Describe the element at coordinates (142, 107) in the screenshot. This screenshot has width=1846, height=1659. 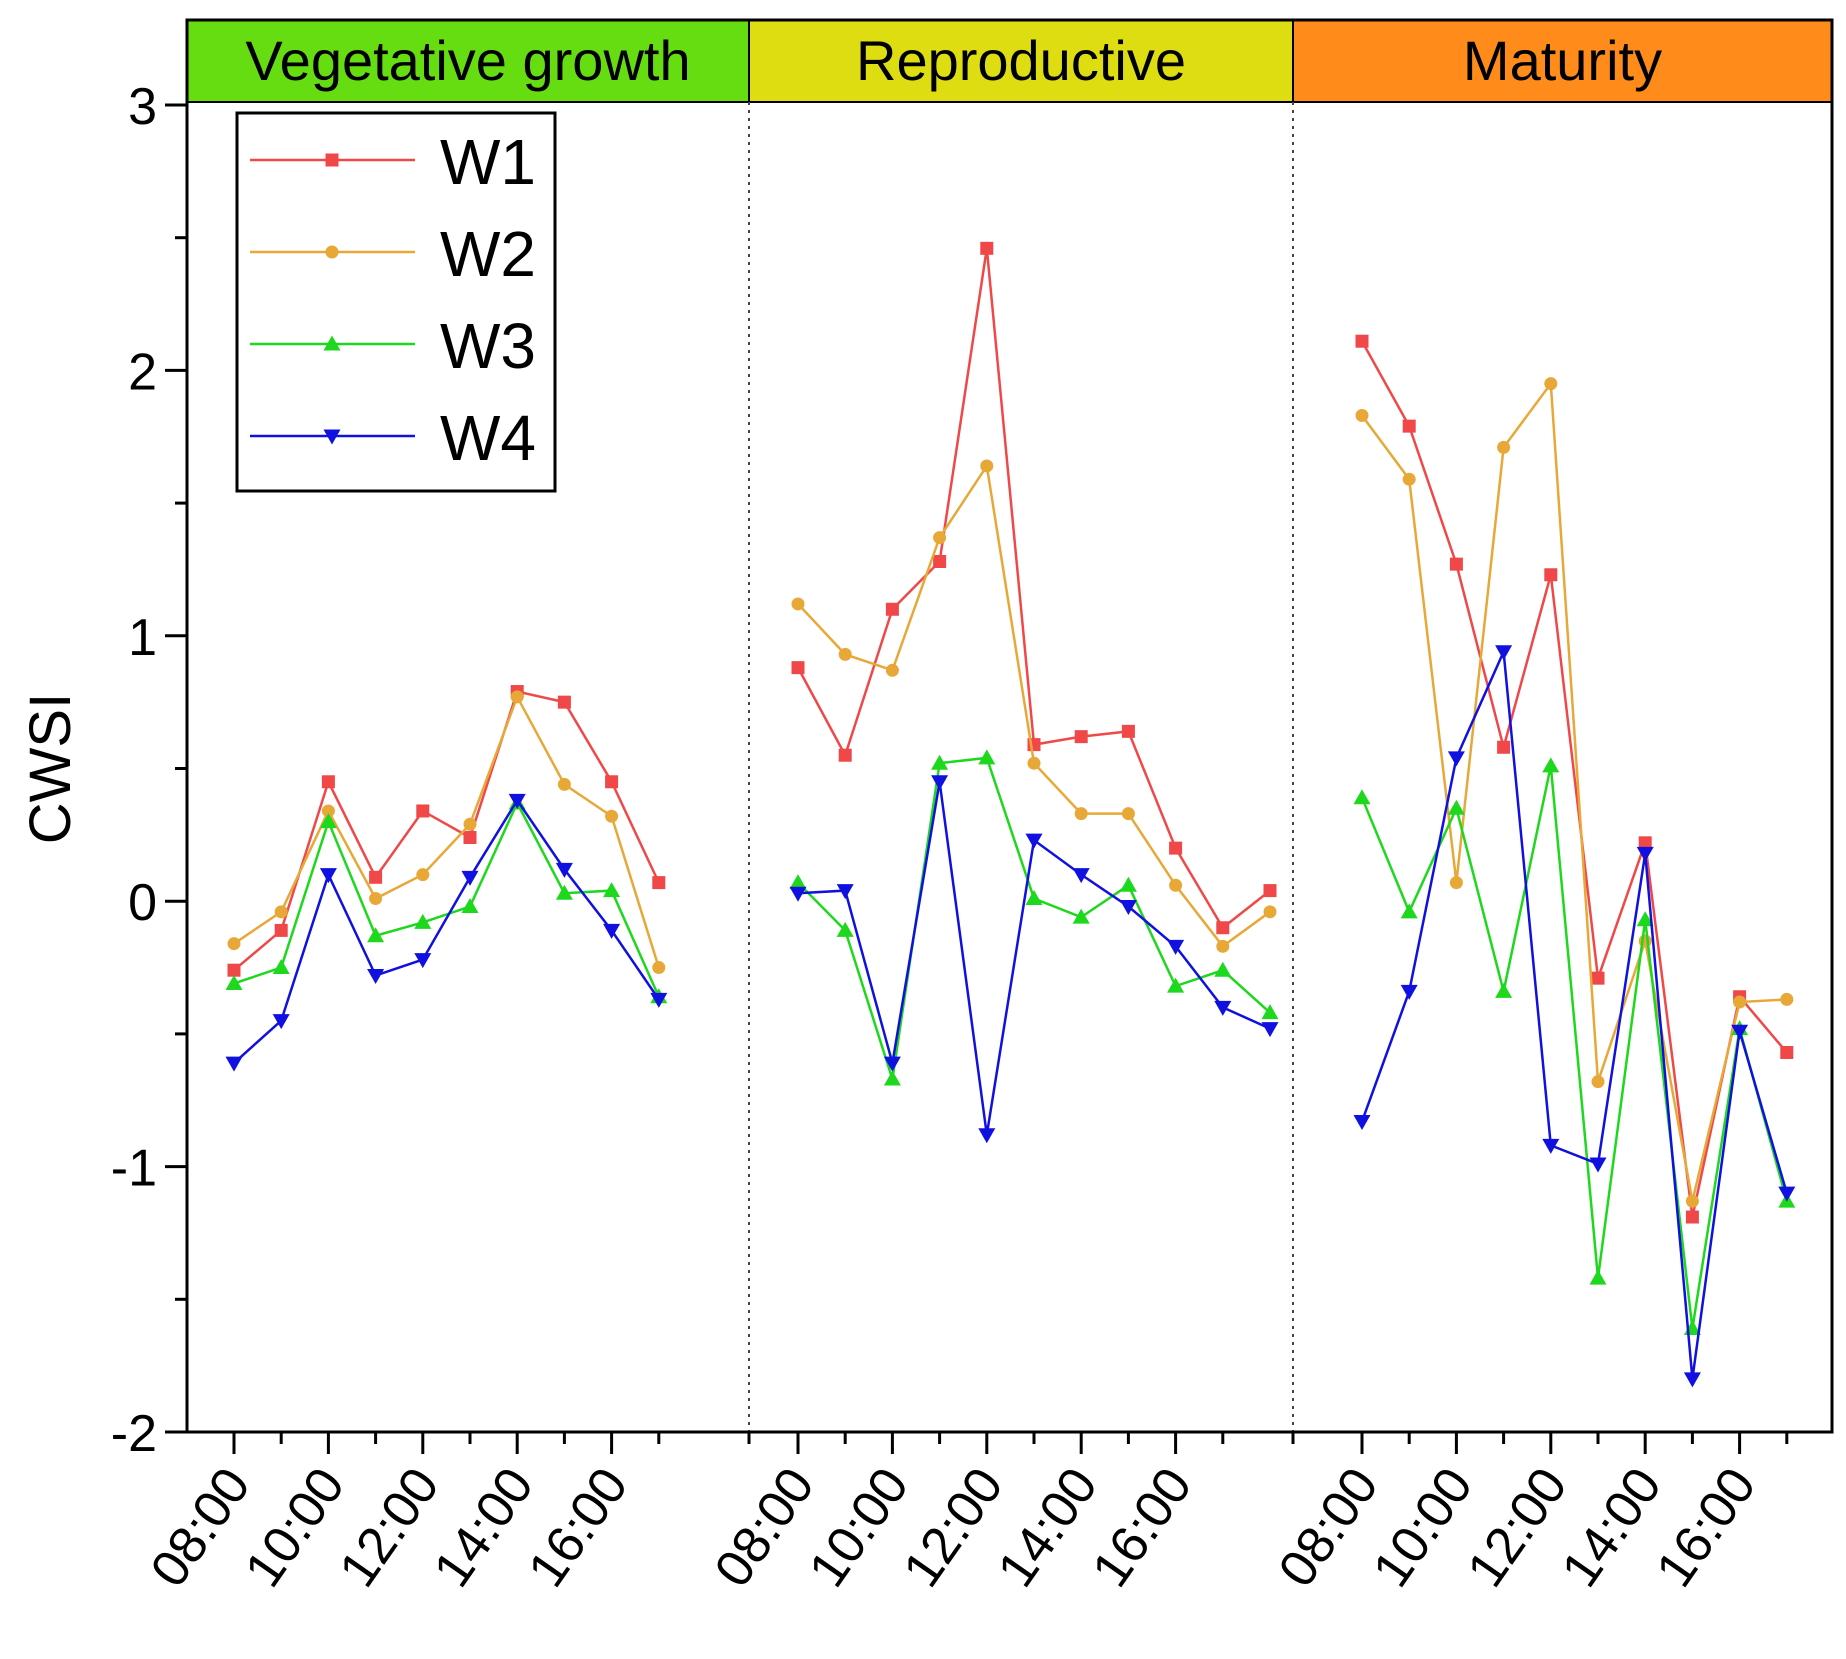
I see `y-tick-label: 3` at that location.